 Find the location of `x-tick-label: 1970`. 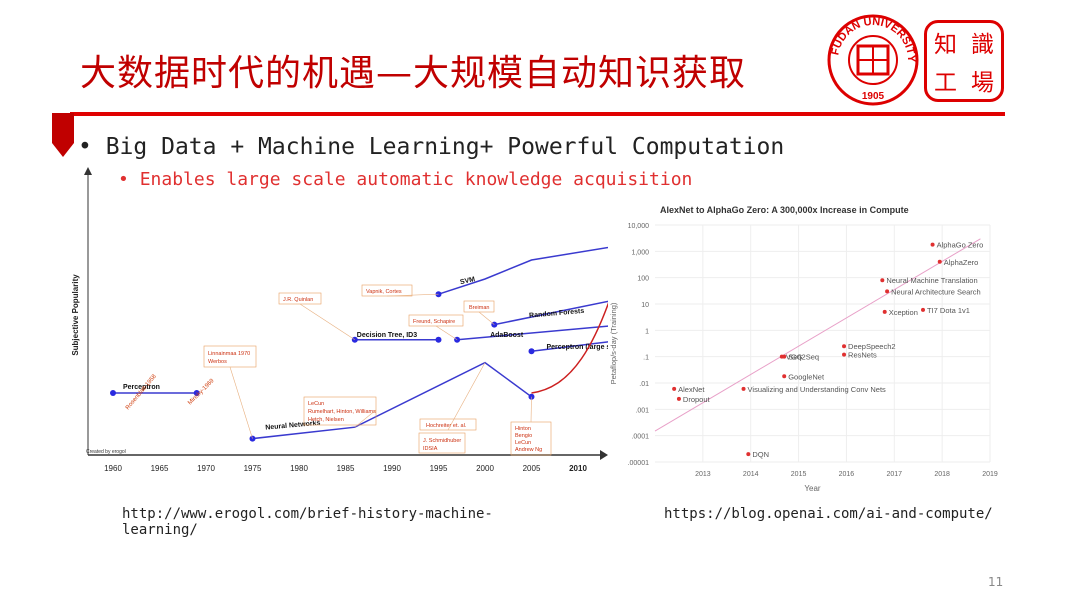

x-tick-label: 1970 is located at coordinates (206, 468).